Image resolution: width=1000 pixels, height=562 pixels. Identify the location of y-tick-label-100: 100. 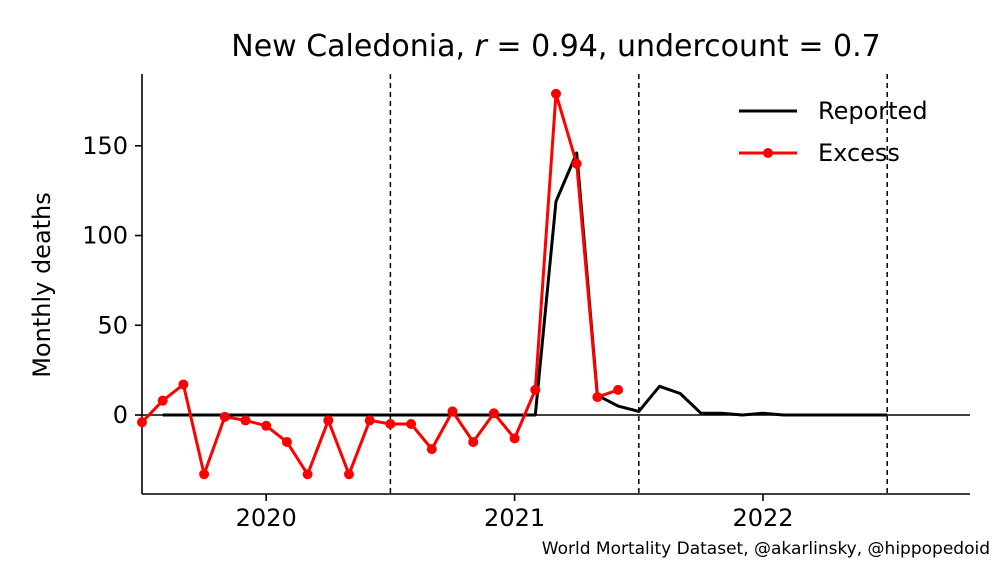
(105, 236).